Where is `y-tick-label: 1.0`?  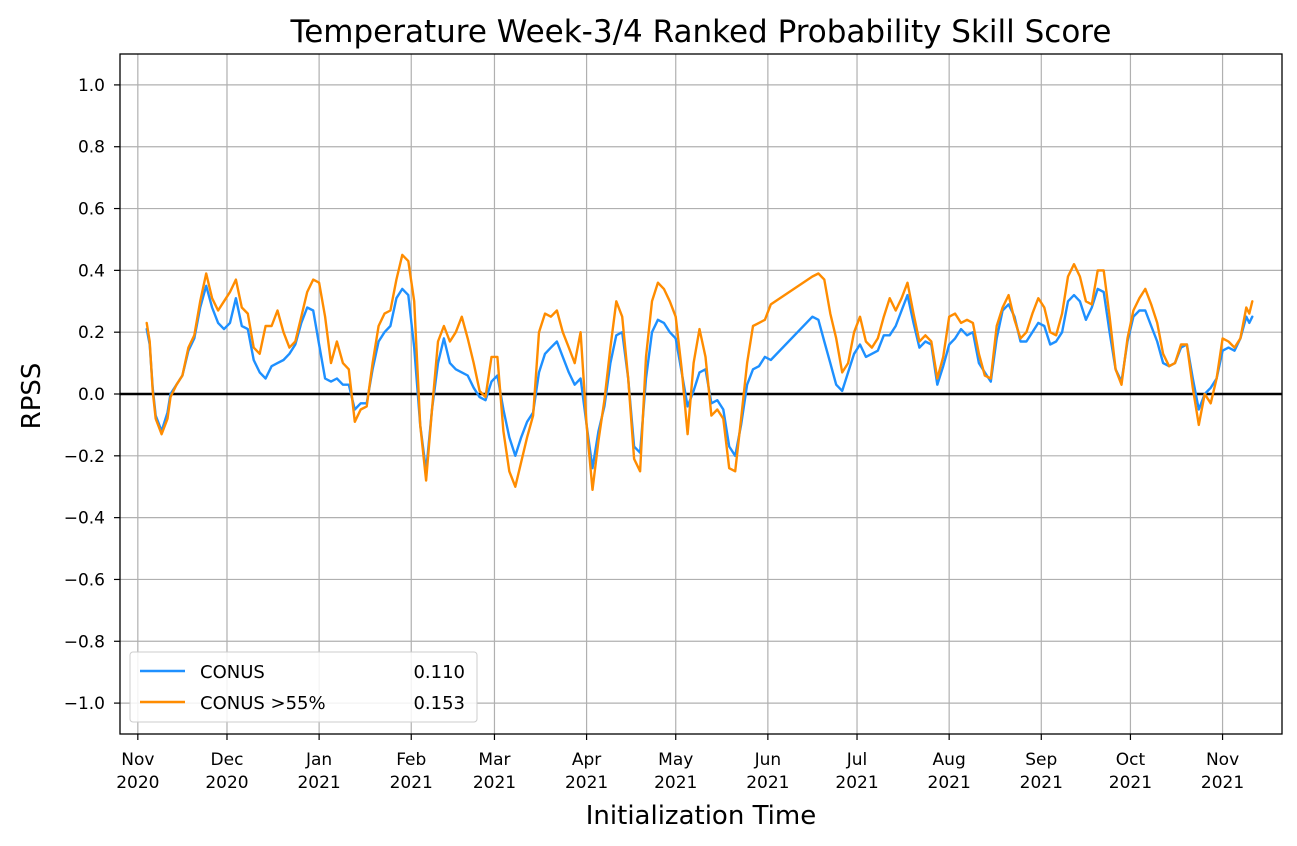 y-tick-label: 1.0 is located at coordinates (91, 86).